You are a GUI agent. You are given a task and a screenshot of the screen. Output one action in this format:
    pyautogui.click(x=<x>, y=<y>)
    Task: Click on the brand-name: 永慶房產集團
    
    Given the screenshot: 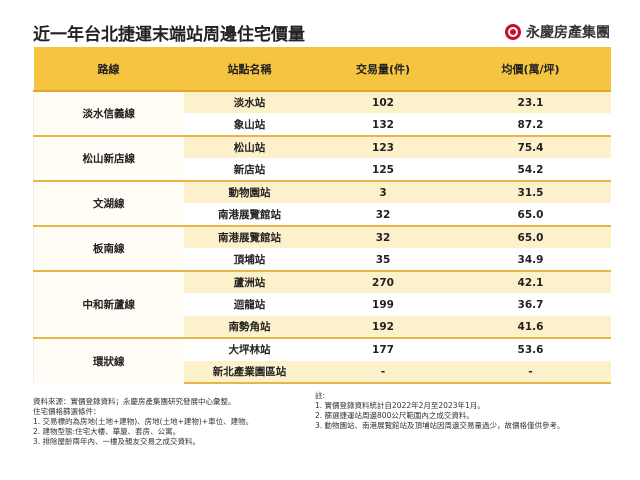 What is the action you would take?
    pyautogui.click(x=568, y=33)
    